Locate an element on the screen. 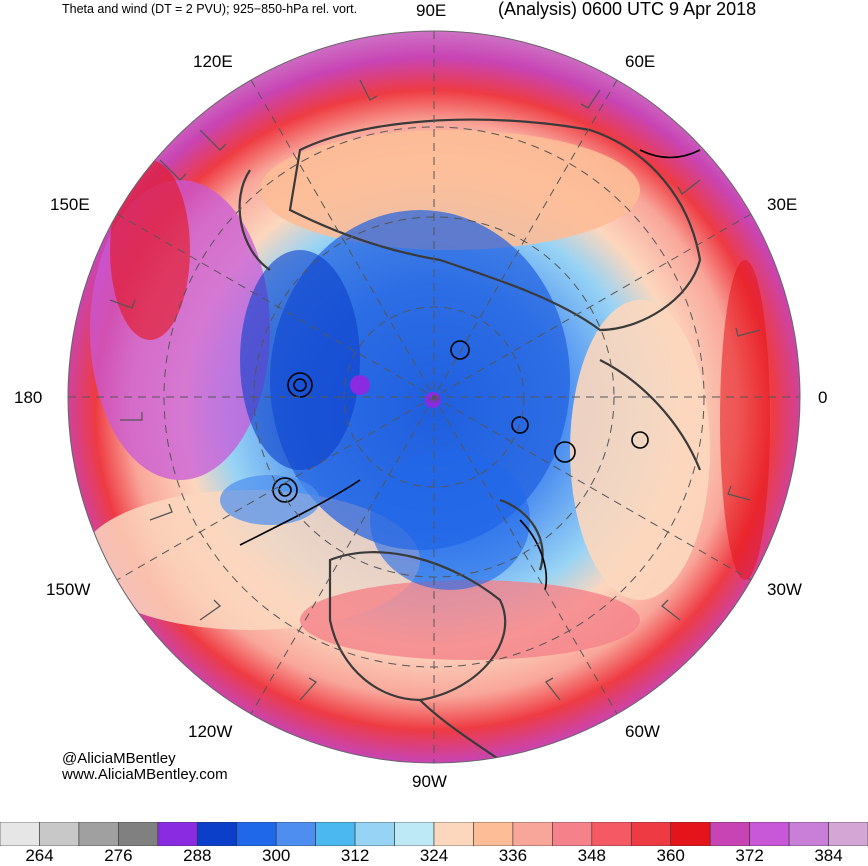 The width and height of the screenshot is (868, 866). lon-label-30w: 30W is located at coordinates (784, 589).